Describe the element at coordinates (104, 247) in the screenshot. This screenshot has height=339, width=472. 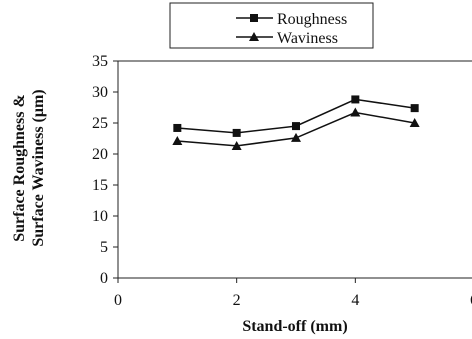
I see `y-tick-label: 5` at that location.